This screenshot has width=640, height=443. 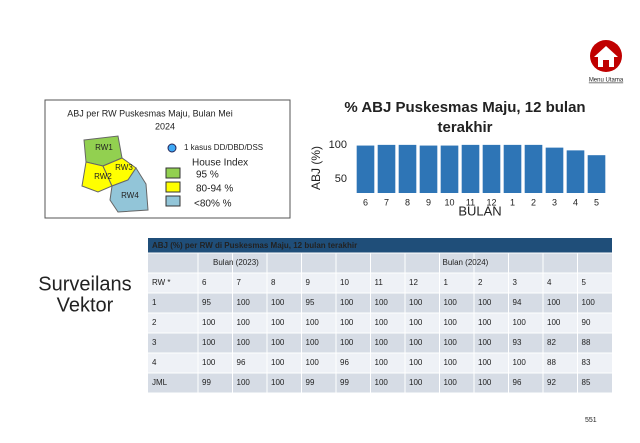 What do you see at coordinates (470, 202) in the screenshot?
I see `x-tick-label: 11` at bounding box center [470, 202].